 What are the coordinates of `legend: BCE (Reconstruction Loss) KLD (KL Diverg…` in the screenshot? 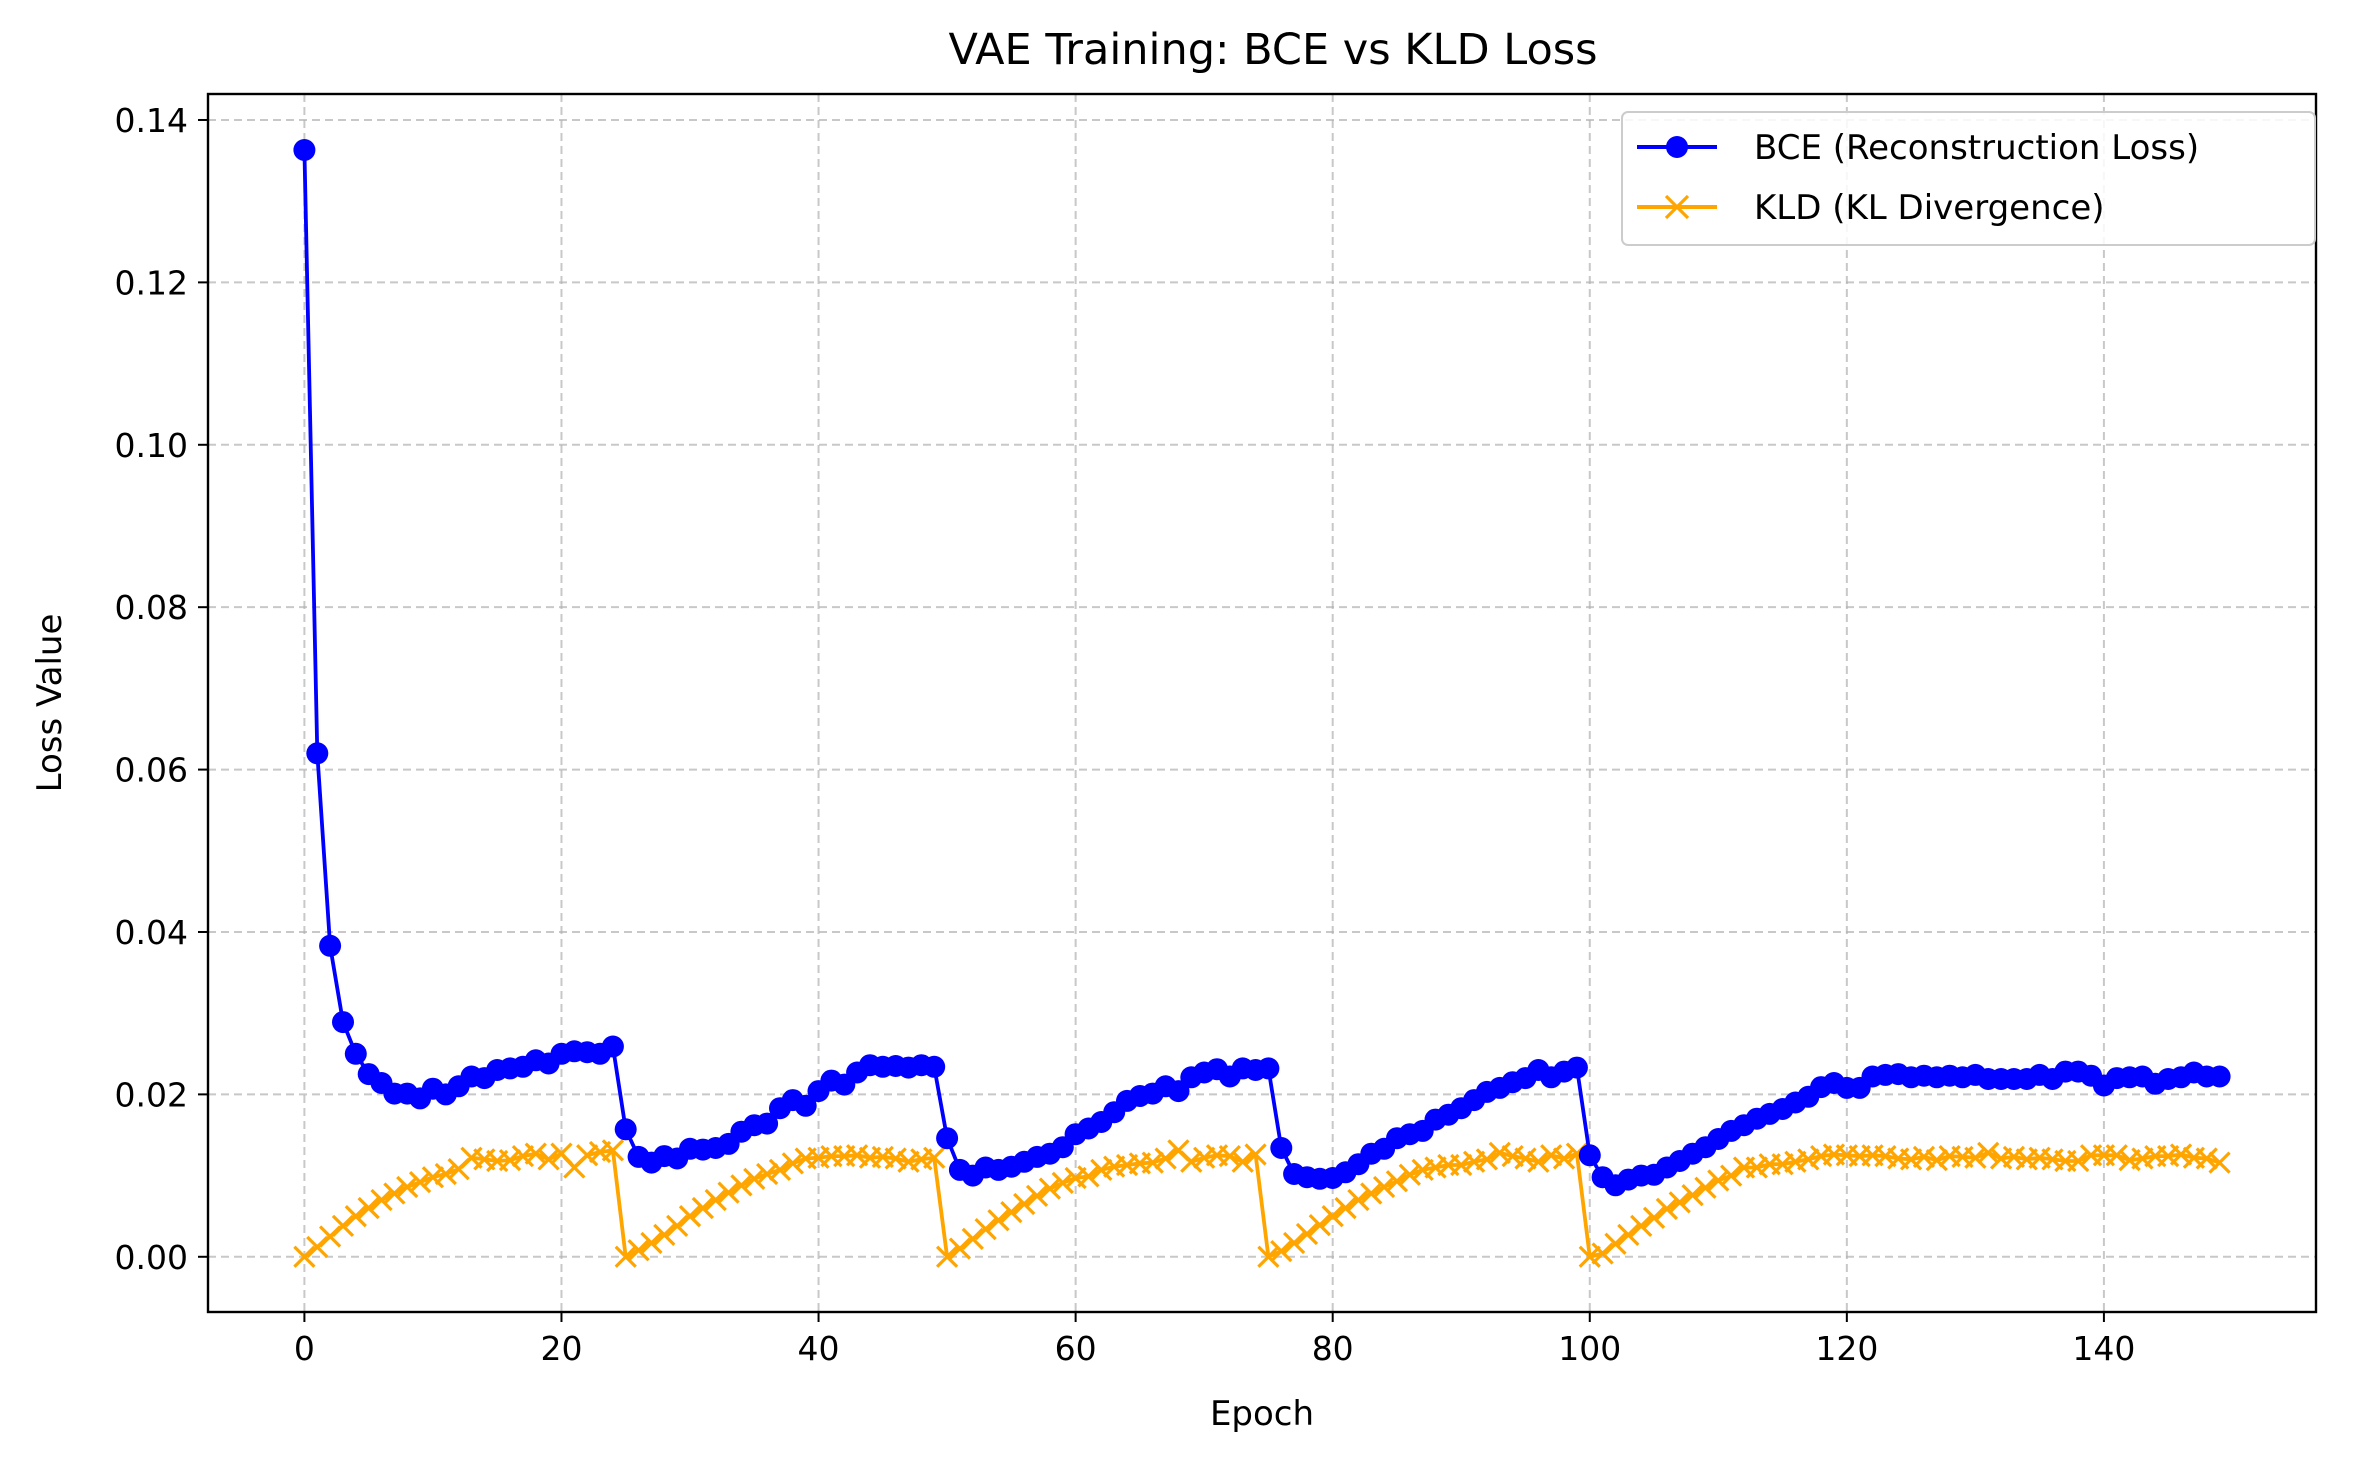 It's located at (1968, 178).